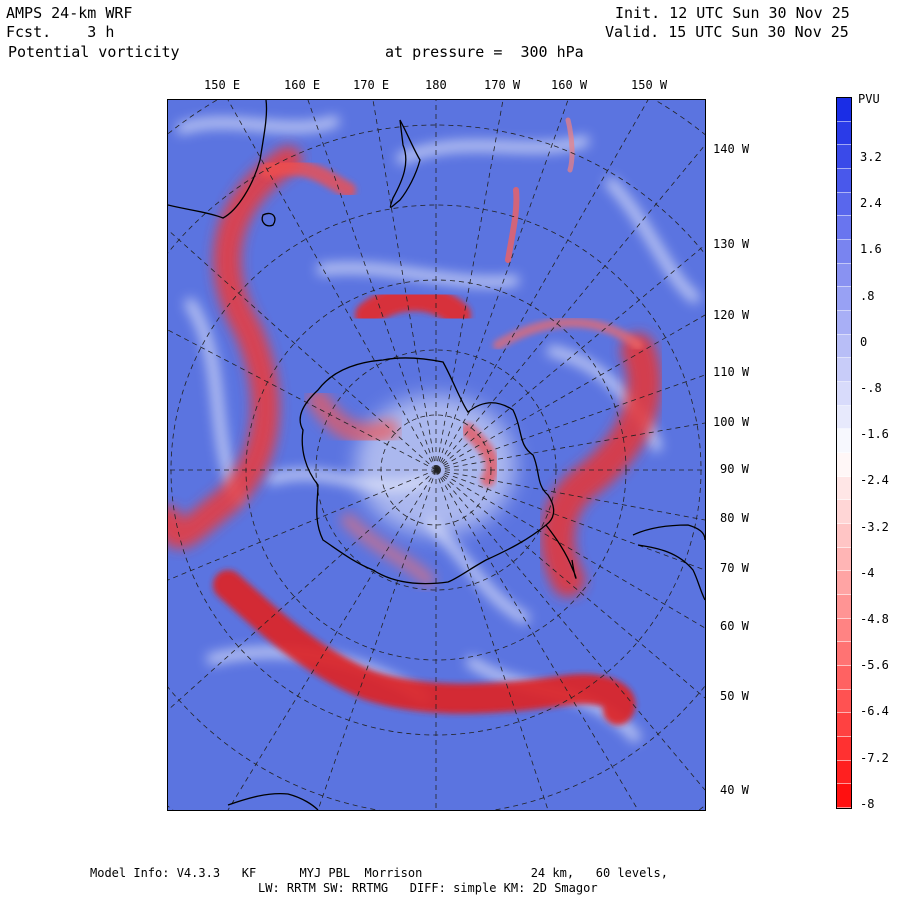 The width and height of the screenshot is (900, 900). I want to click on valid-time: Valid. 15 UTC Sun 30 Nov 25, so click(727, 32).